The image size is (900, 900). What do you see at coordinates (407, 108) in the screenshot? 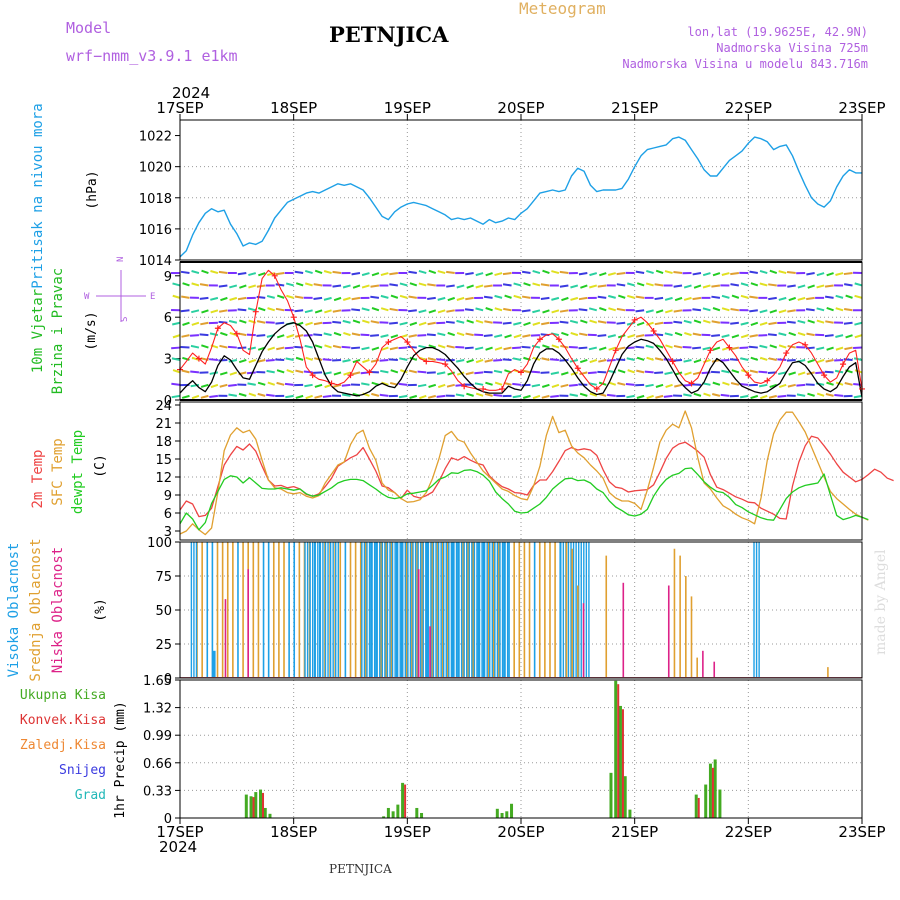
I see `top-date-label: 19SEP` at bounding box center [407, 108].